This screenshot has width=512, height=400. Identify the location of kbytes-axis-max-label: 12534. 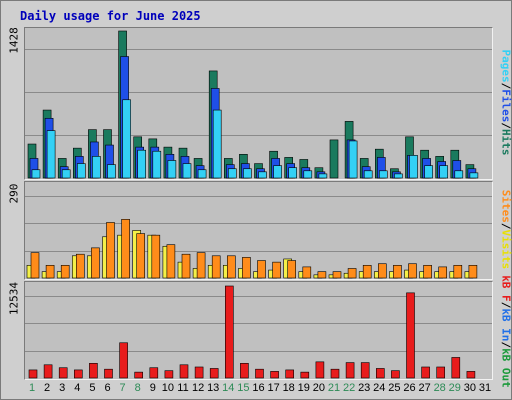
(14, 298).